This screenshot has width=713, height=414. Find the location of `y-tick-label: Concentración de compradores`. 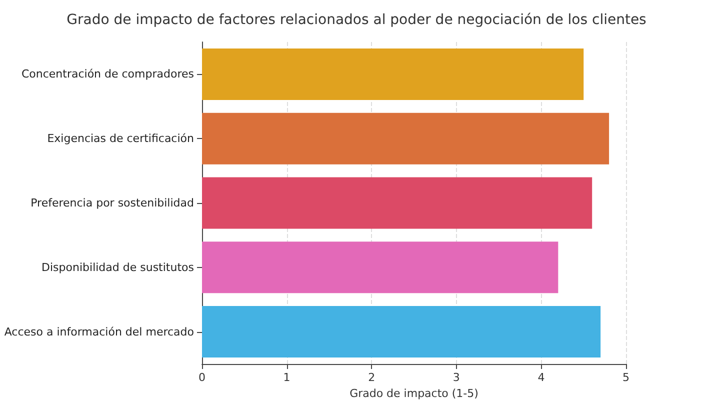

y-tick-label: Concentración de compradores is located at coordinates (107, 74).